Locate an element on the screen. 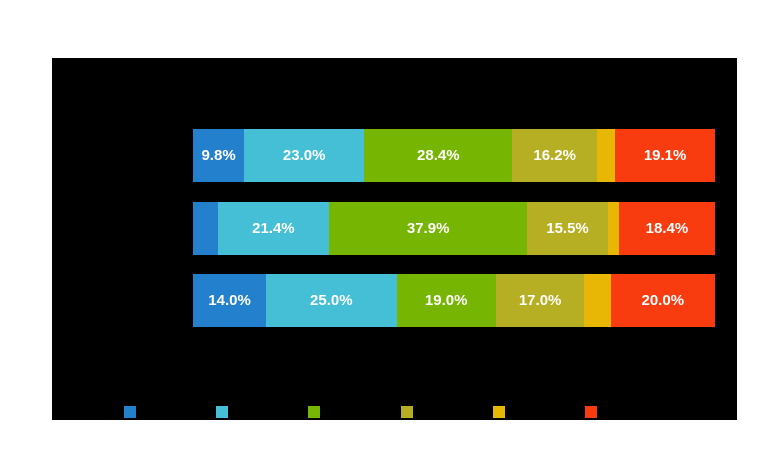 The width and height of the screenshot is (780, 470). segment-label: 16.2% is located at coordinates (554, 155).